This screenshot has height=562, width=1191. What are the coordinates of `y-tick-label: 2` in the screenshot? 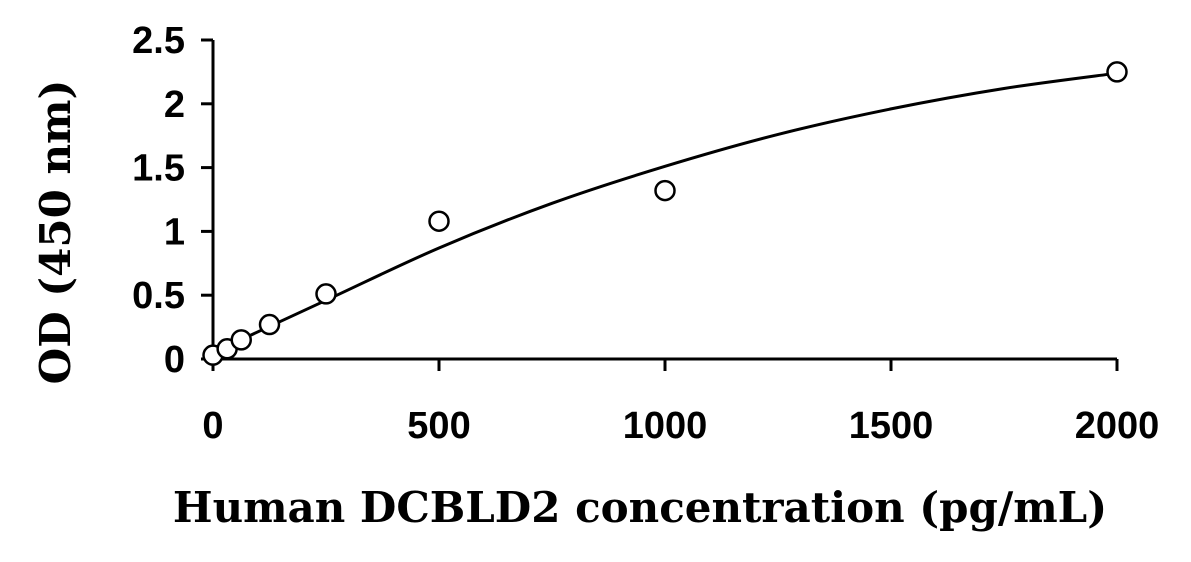 It's located at (174, 105).